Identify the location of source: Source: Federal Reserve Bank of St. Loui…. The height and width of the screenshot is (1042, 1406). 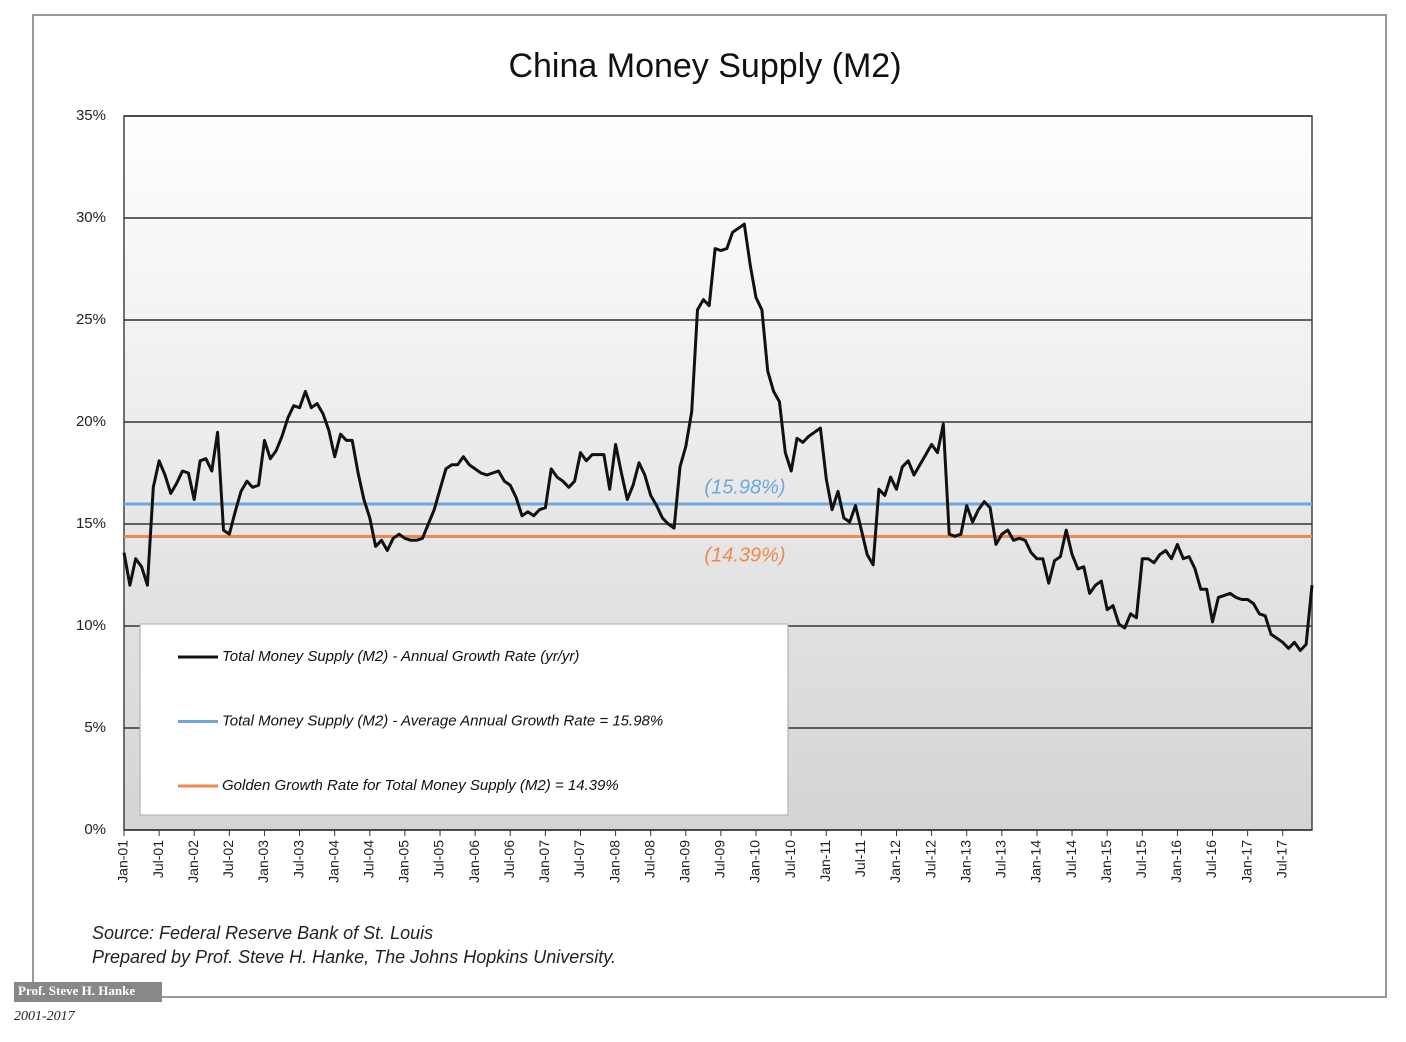
(262, 933).